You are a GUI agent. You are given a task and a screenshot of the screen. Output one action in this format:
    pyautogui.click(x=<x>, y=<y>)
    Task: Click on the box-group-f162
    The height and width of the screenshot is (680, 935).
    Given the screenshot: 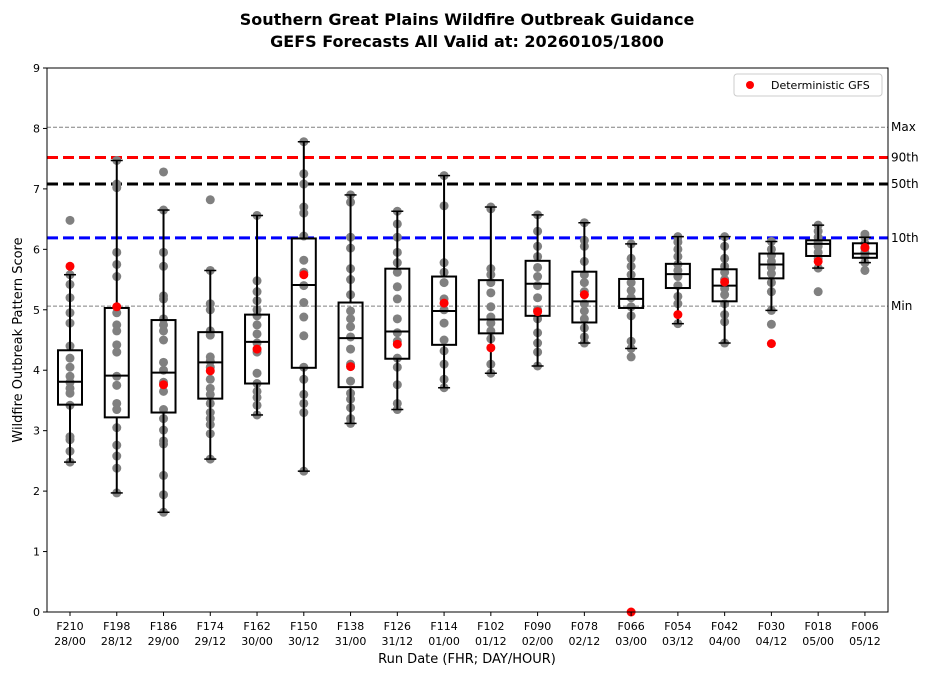 What is the action you would take?
    pyautogui.click(x=257, y=315)
    